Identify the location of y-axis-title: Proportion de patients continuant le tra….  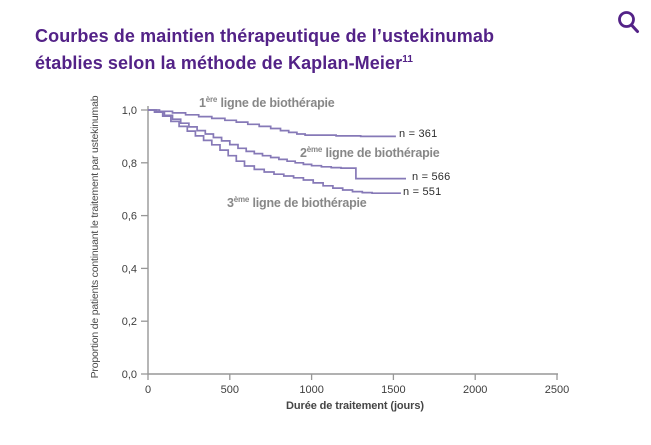
(95, 237).